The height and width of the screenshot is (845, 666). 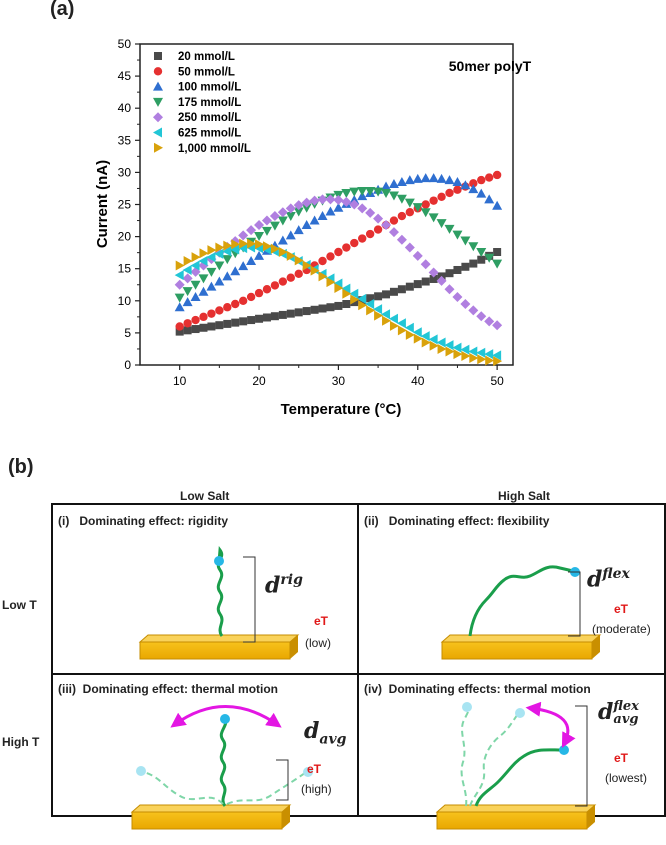 I want to click on y-tick-label: 15, so click(x=125, y=269).